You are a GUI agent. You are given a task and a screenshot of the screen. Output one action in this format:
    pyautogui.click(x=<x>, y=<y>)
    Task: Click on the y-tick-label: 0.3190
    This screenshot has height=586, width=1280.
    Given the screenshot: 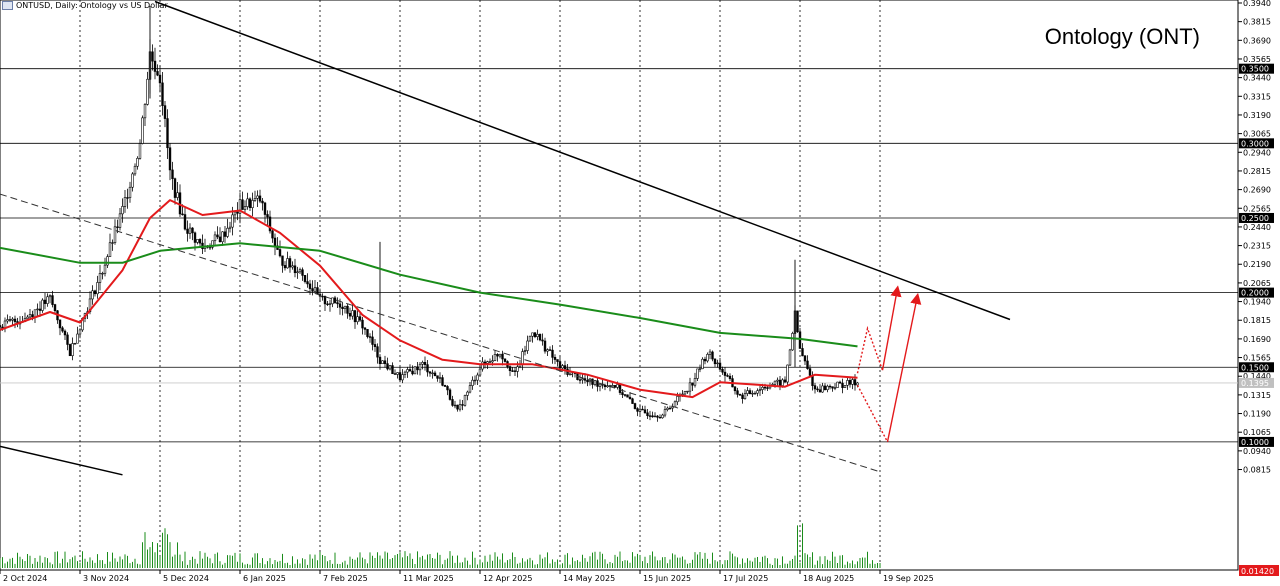 What is the action you would take?
    pyautogui.click(x=1257, y=115)
    